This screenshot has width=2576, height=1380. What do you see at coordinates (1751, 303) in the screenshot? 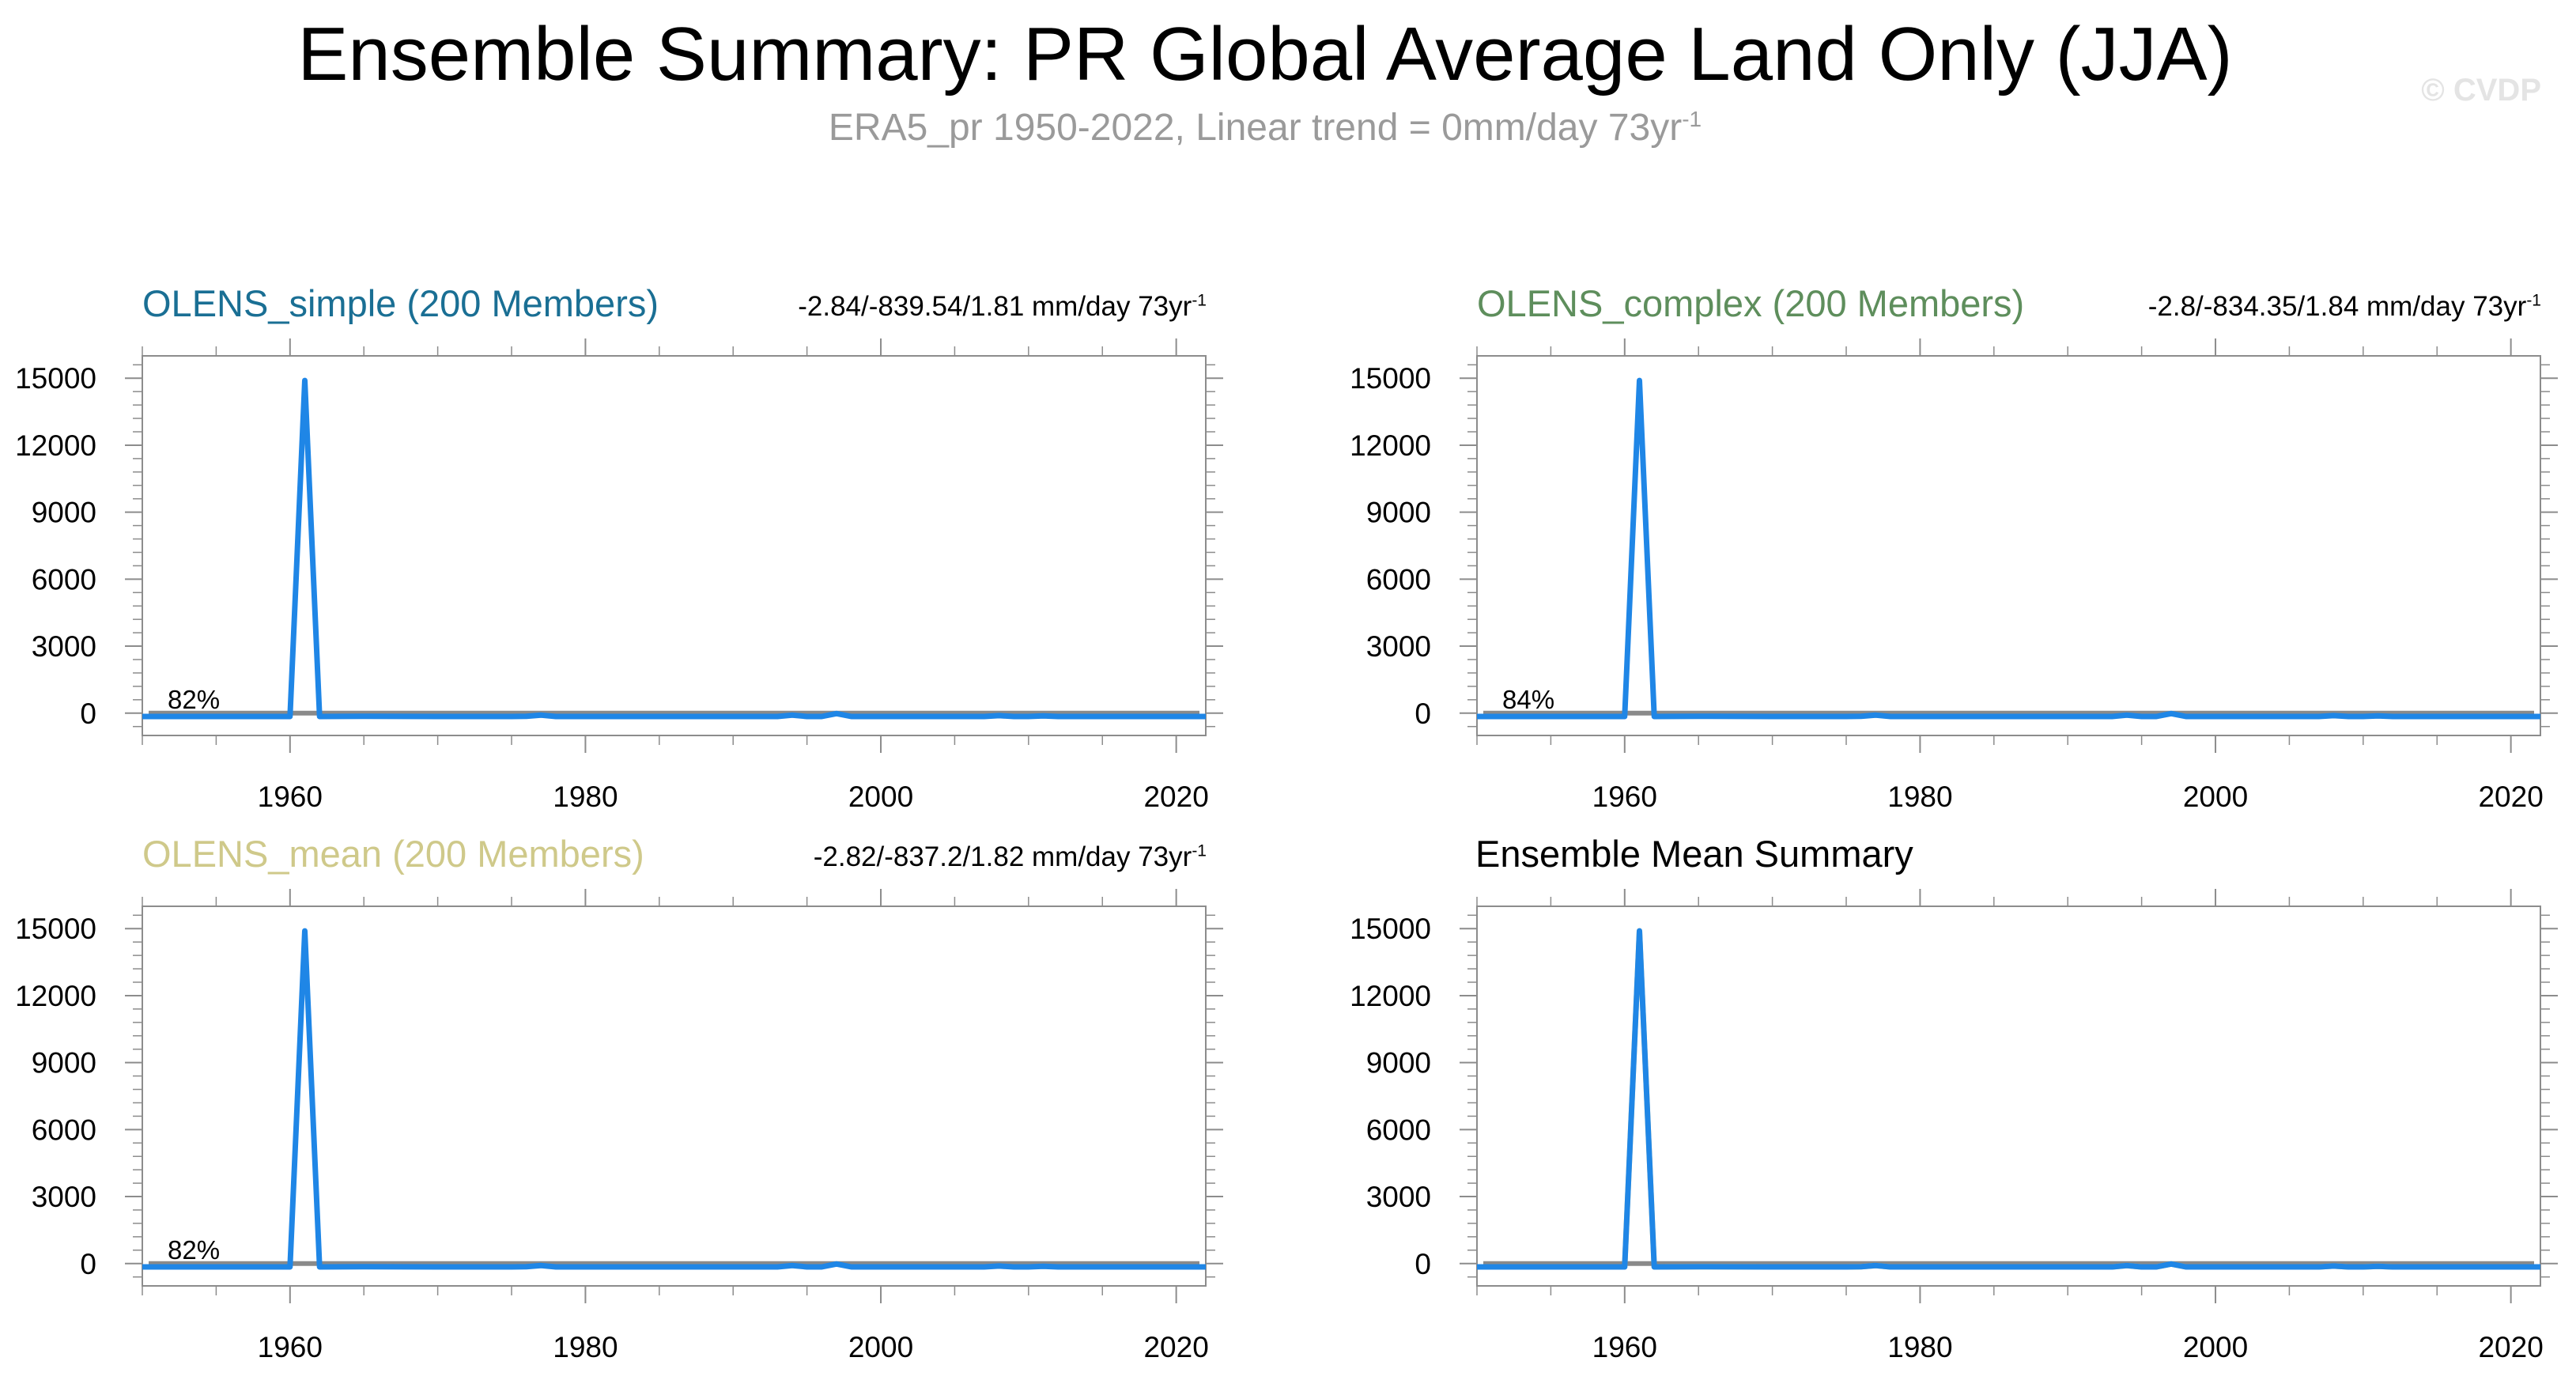
I see `panel-title-complex: OLENS_complex (200 Members)` at bounding box center [1751, 303].